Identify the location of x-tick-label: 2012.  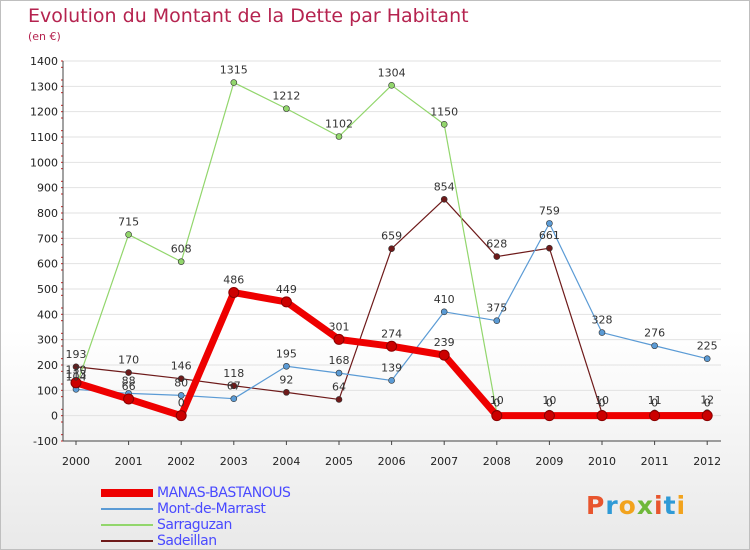
(707, 461).